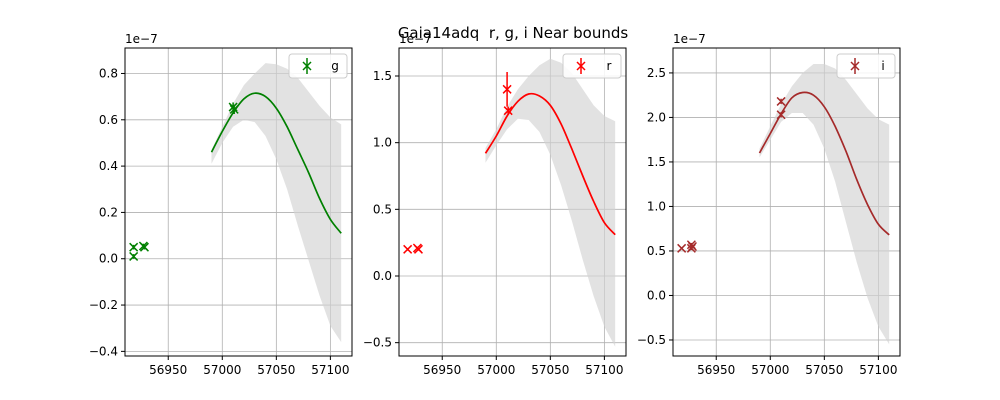  Describe the element at coordinates (656, 73) in the screenshot. I see `y-tick-label: 2.5` at that location.